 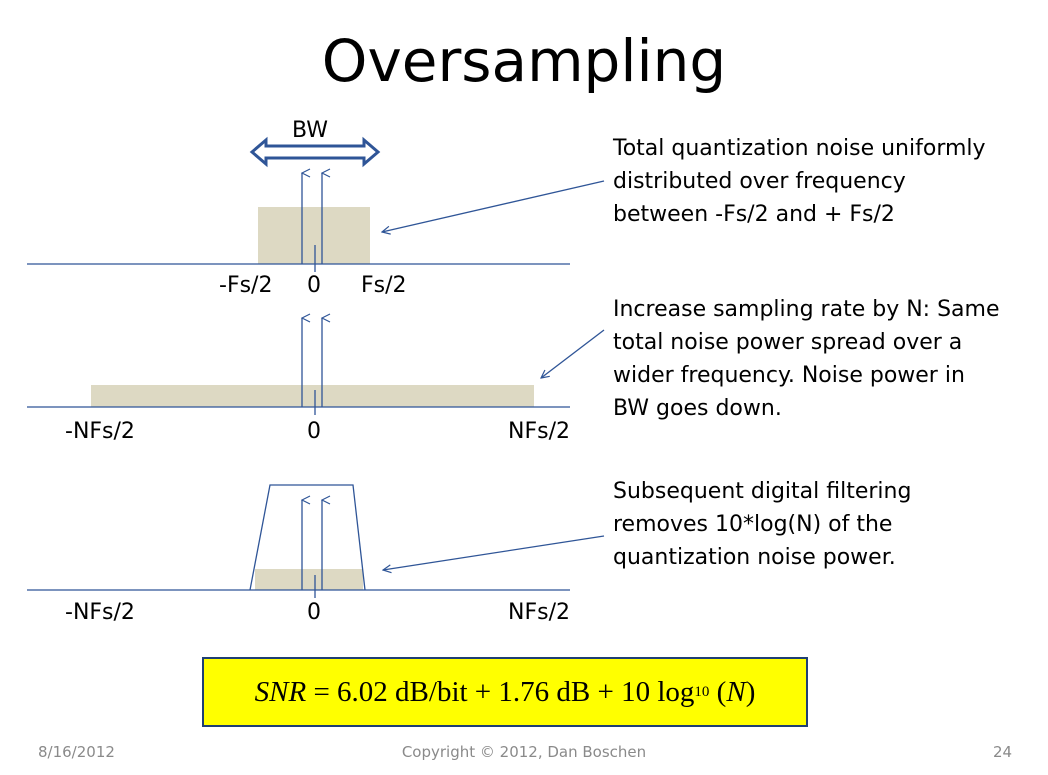 I want to click on note-line: Increase sampling rate by N: Same, so click(x=806, y=309).